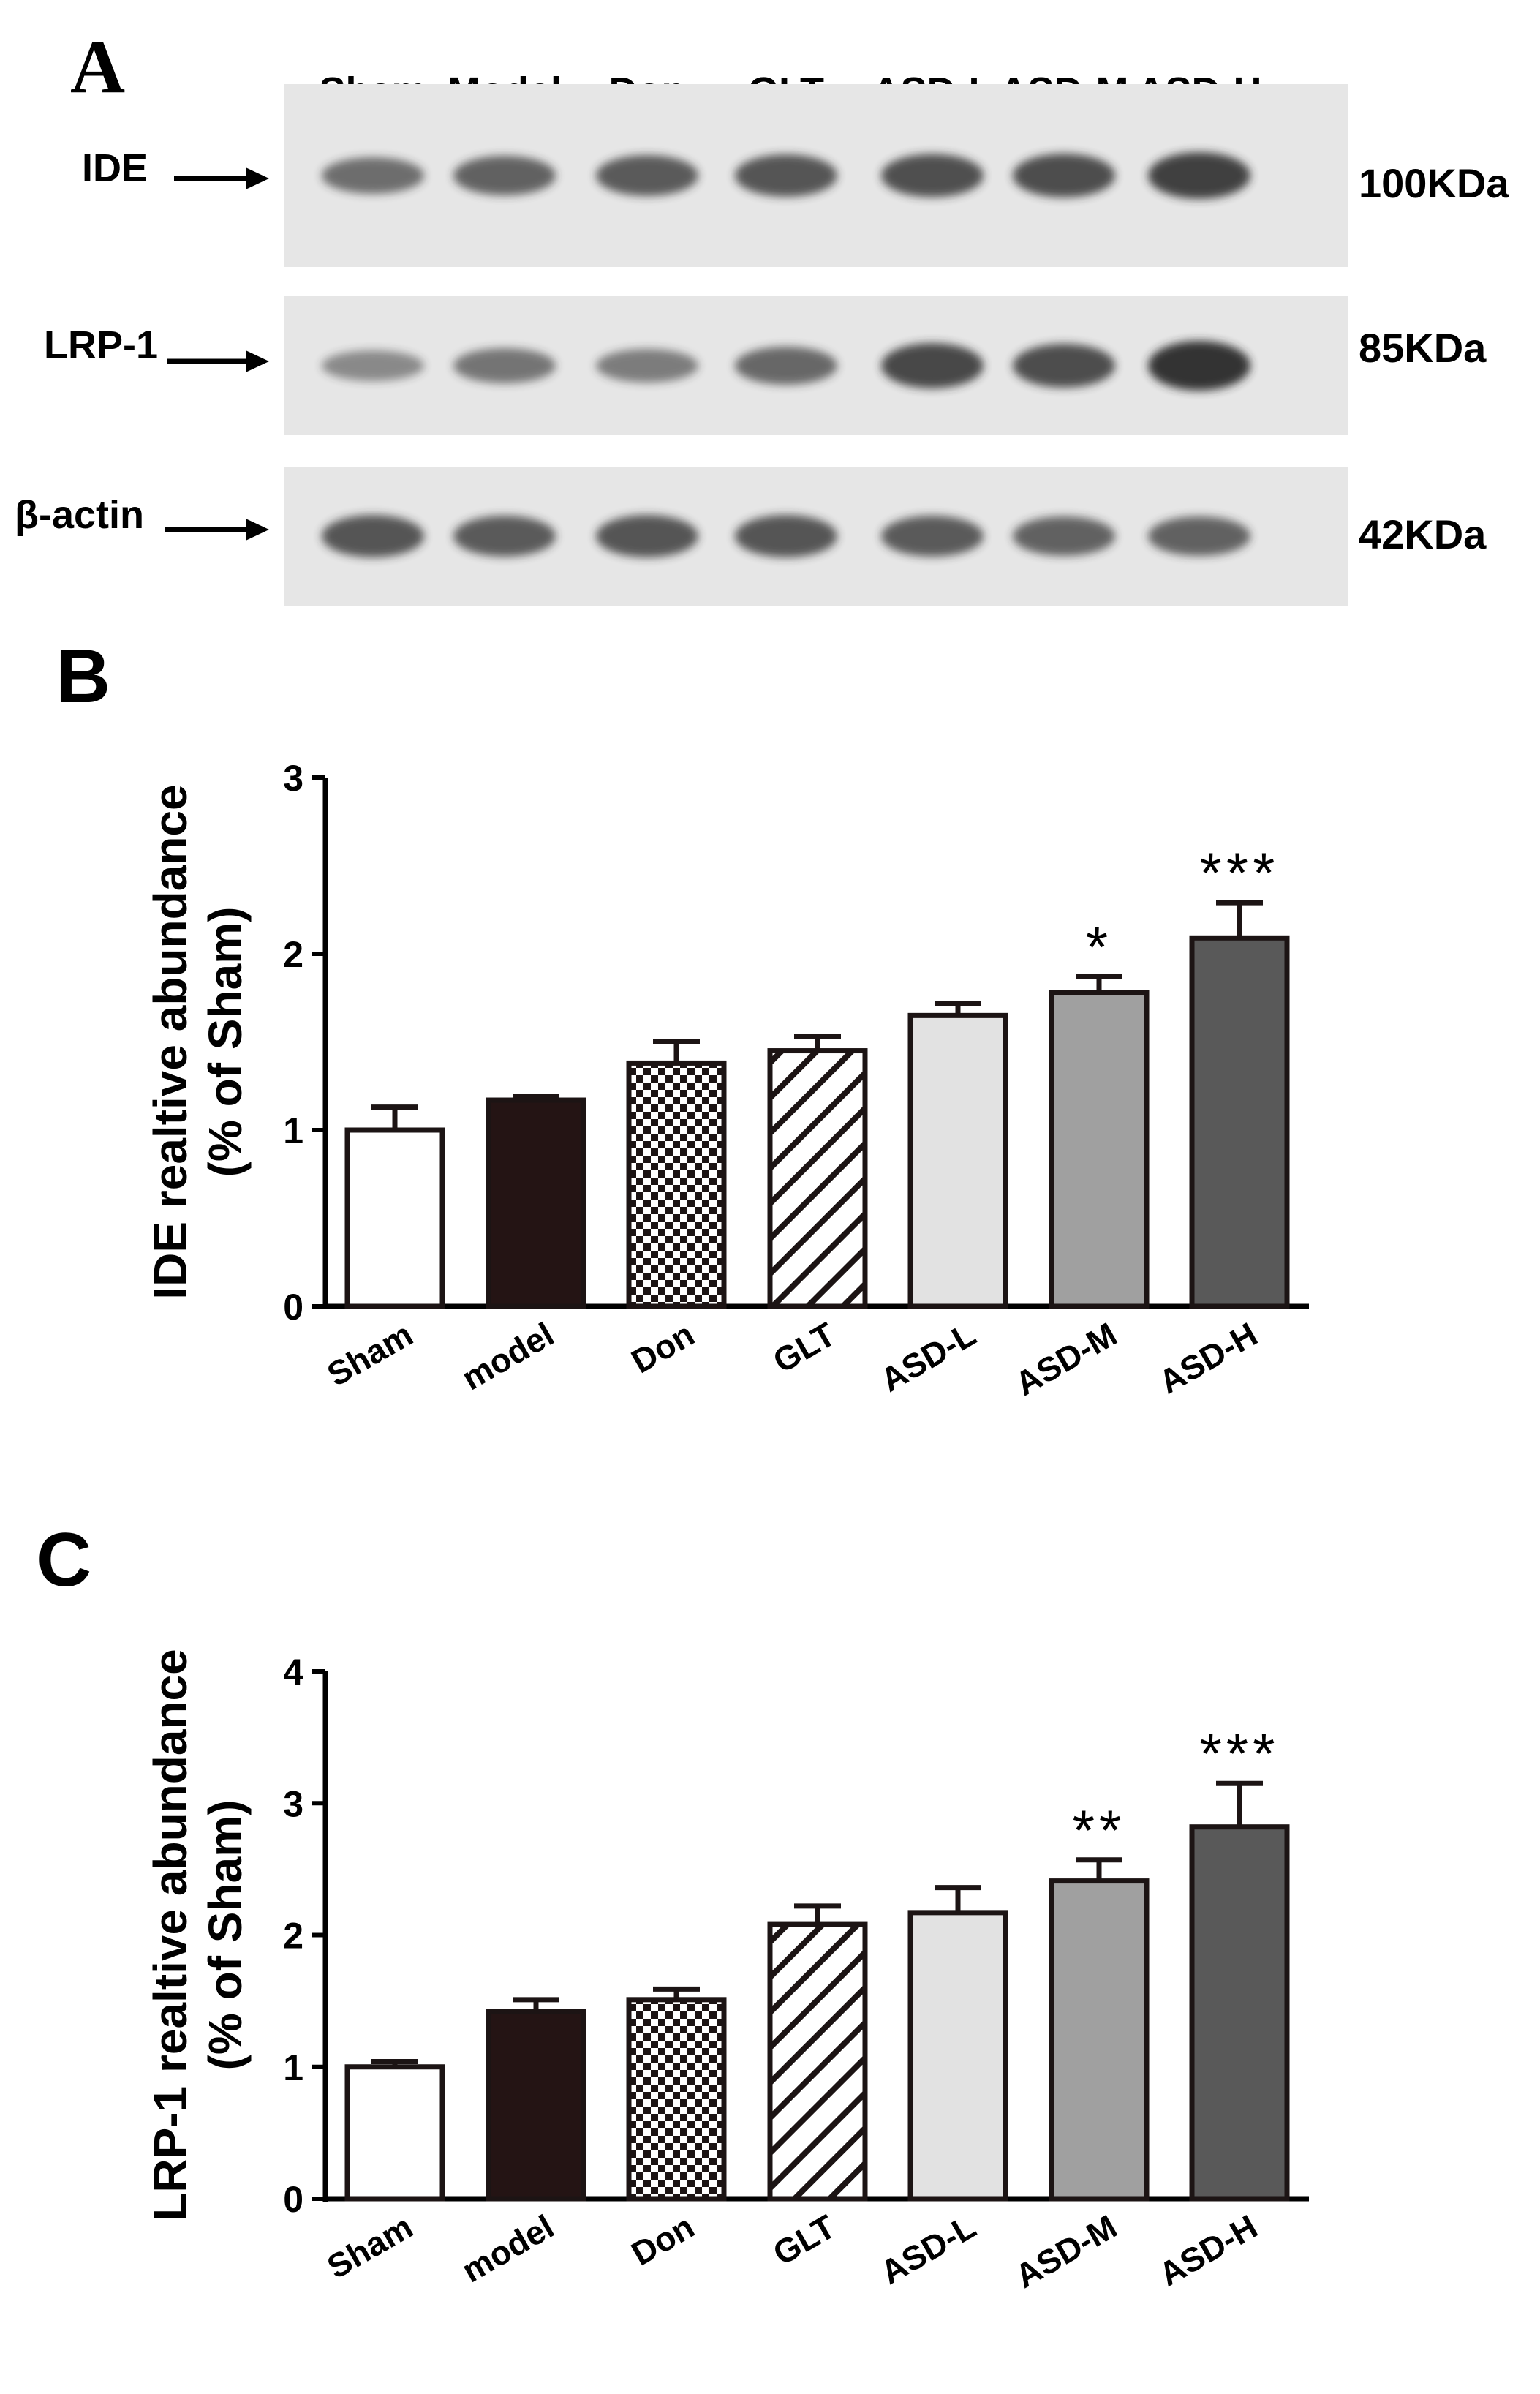  I want to click on blot-protein-label: IDE, so click(115, 168).